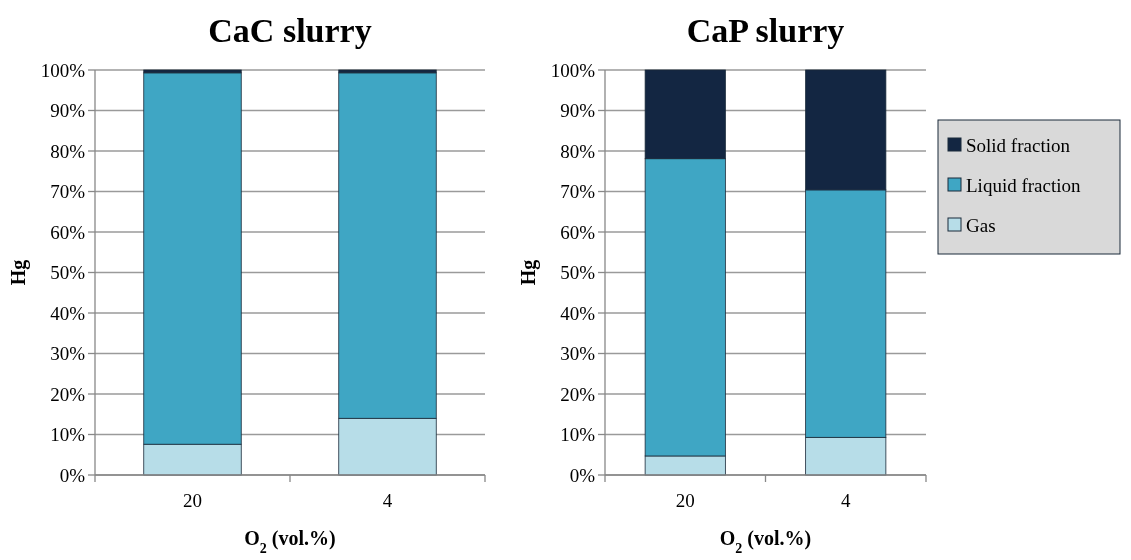 The width and height of the screenshot is (1131, 560). I want to click on chart-title: CaC slurry, so click(290, 30).